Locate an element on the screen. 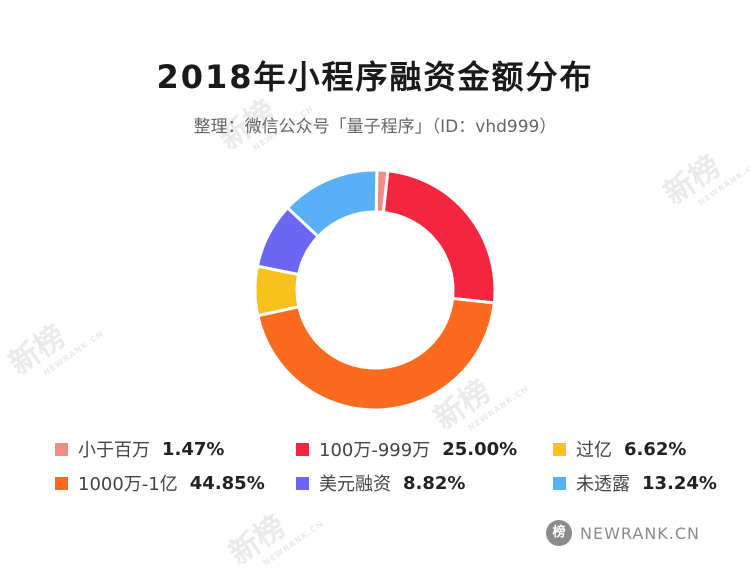  legend-item: 过亿 6.62% is located at coordinates (619, 449).